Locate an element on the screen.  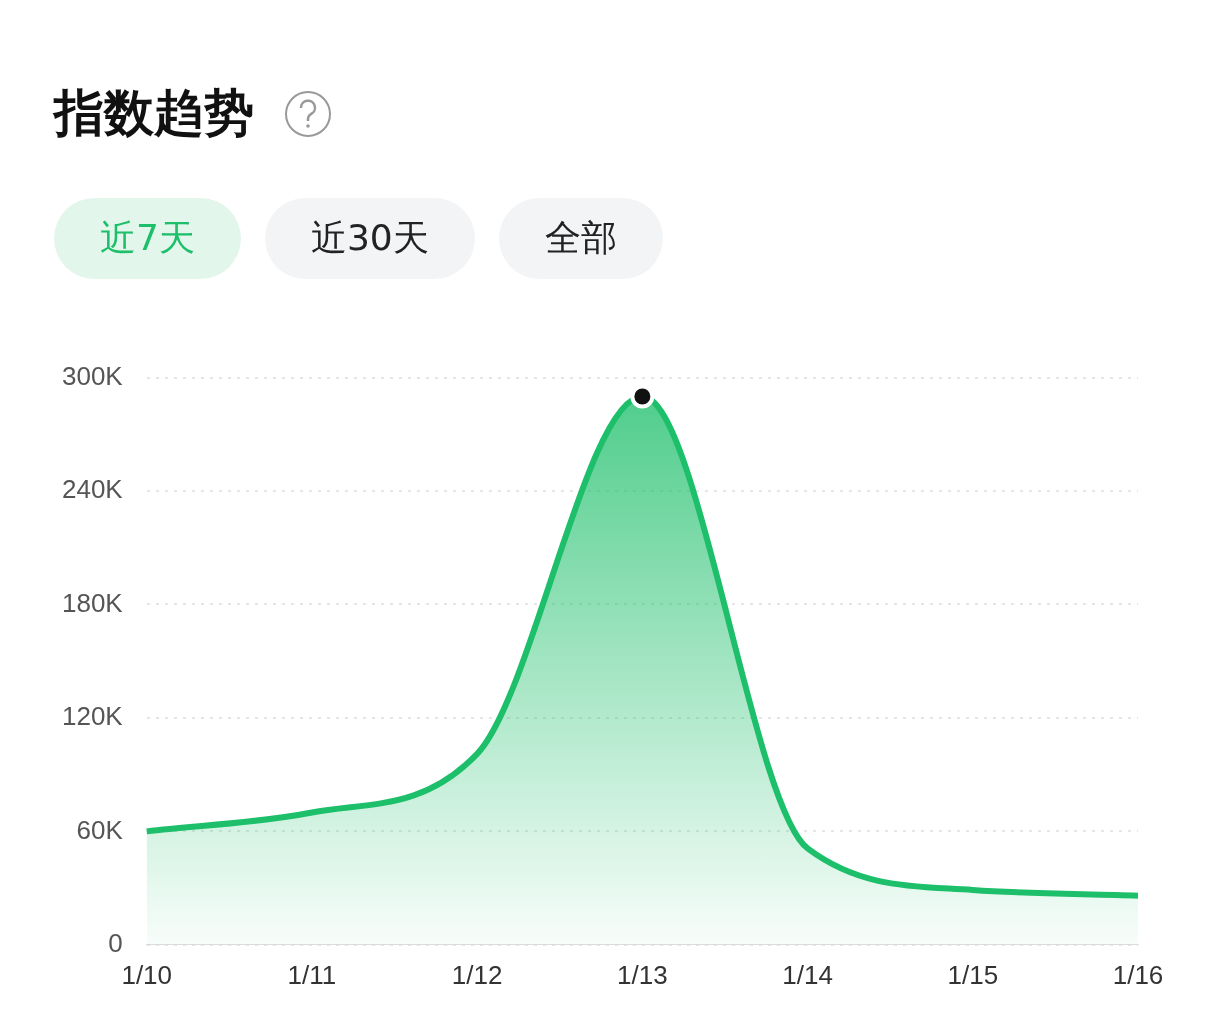
y-tick-label: 0 is located at coordinates (115, 942).